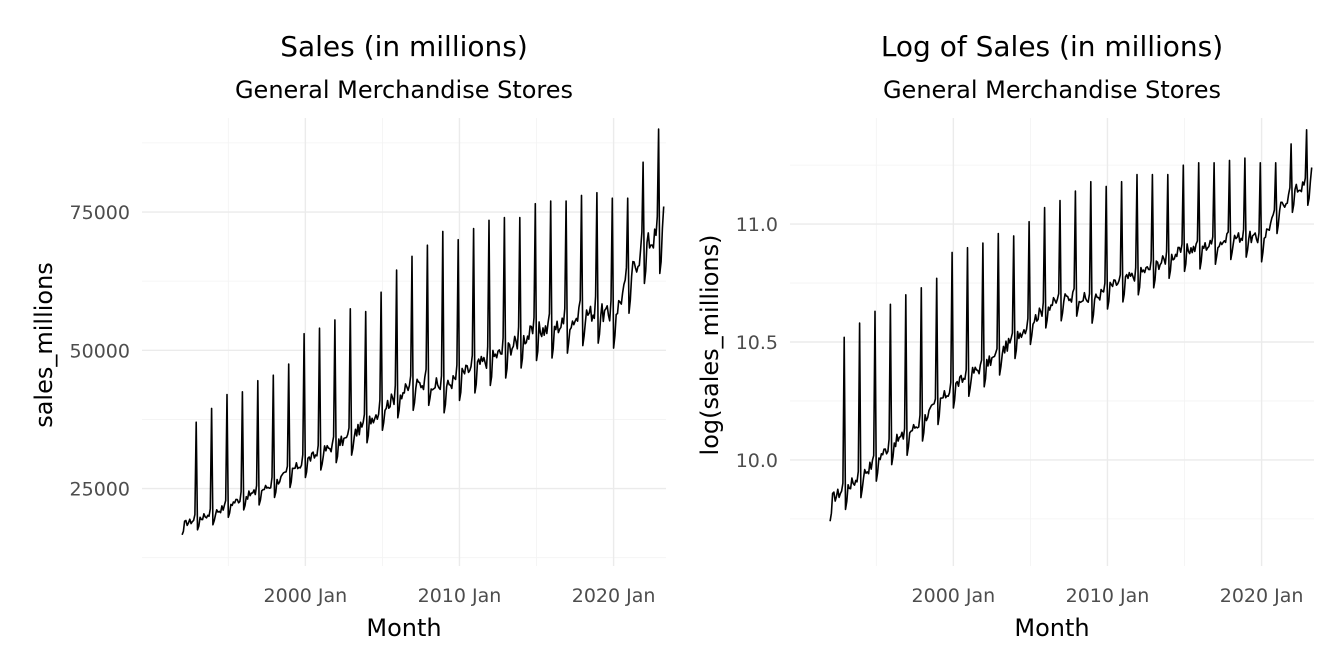 The width and height of the screenshot is (1344, 672). What do you see at coordinates (44, 345) in the screenshot?
I see `sales-y-axis-title: sales_millions` at bounding box center [44, 345].